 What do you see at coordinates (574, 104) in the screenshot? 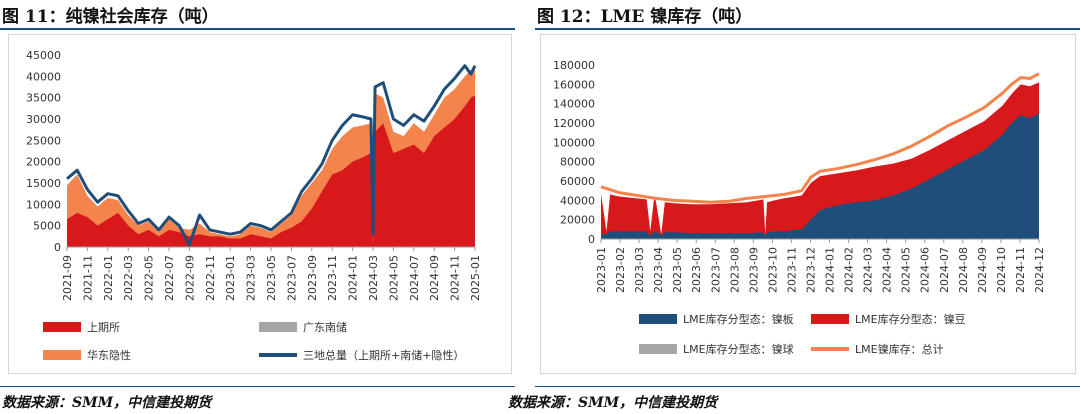
I see `right-y-tick: 140000` at bounding box center [574, 104].